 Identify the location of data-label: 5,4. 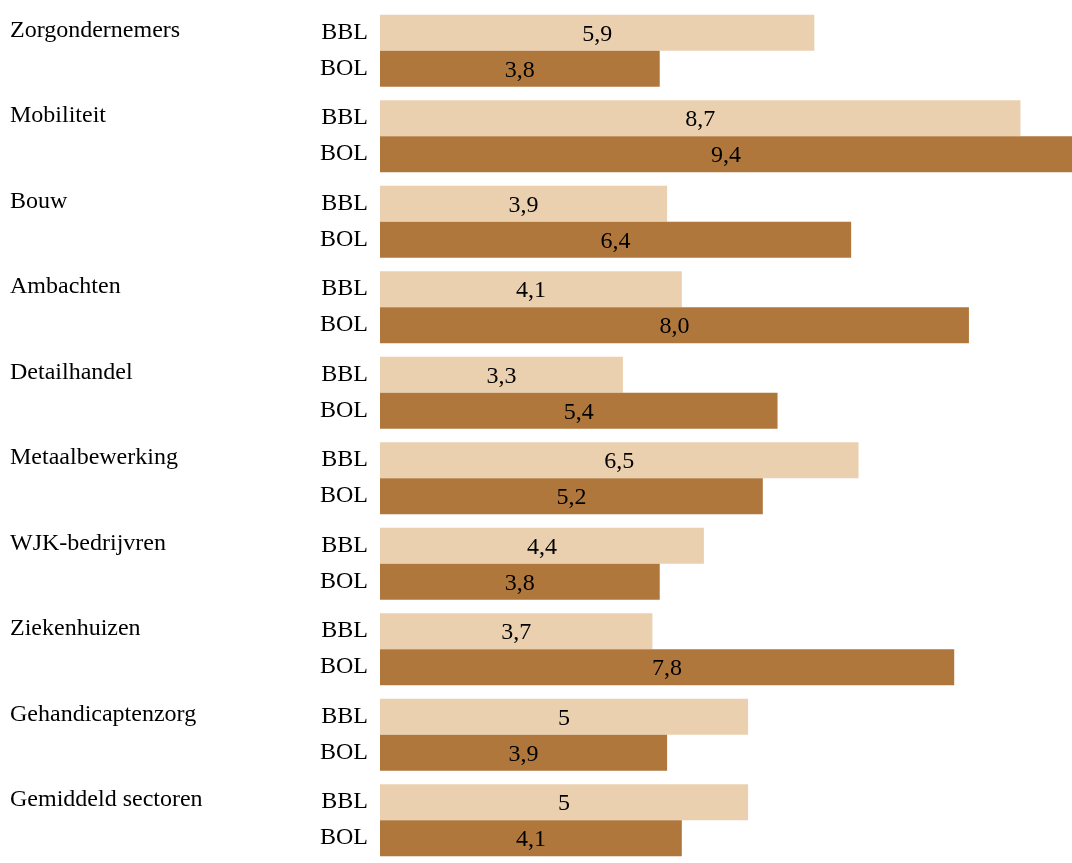
(578, 410).